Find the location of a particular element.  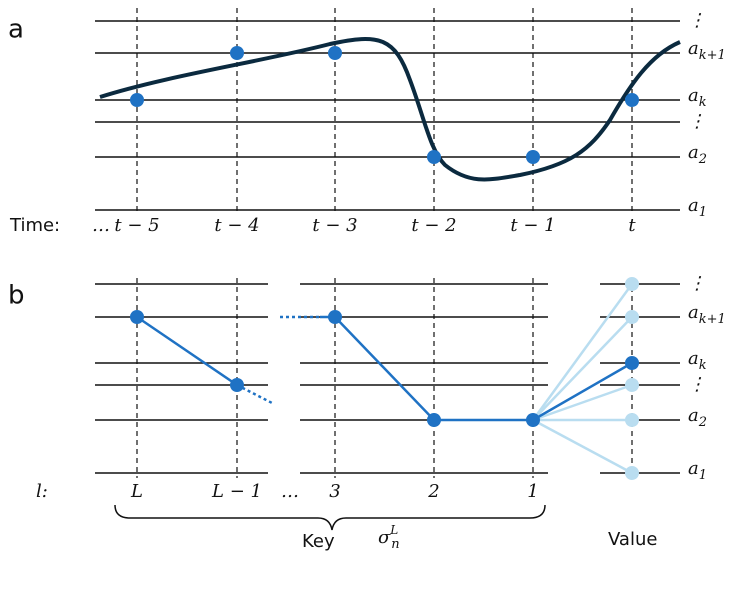

base: σ is located at coordinates (384, 537).